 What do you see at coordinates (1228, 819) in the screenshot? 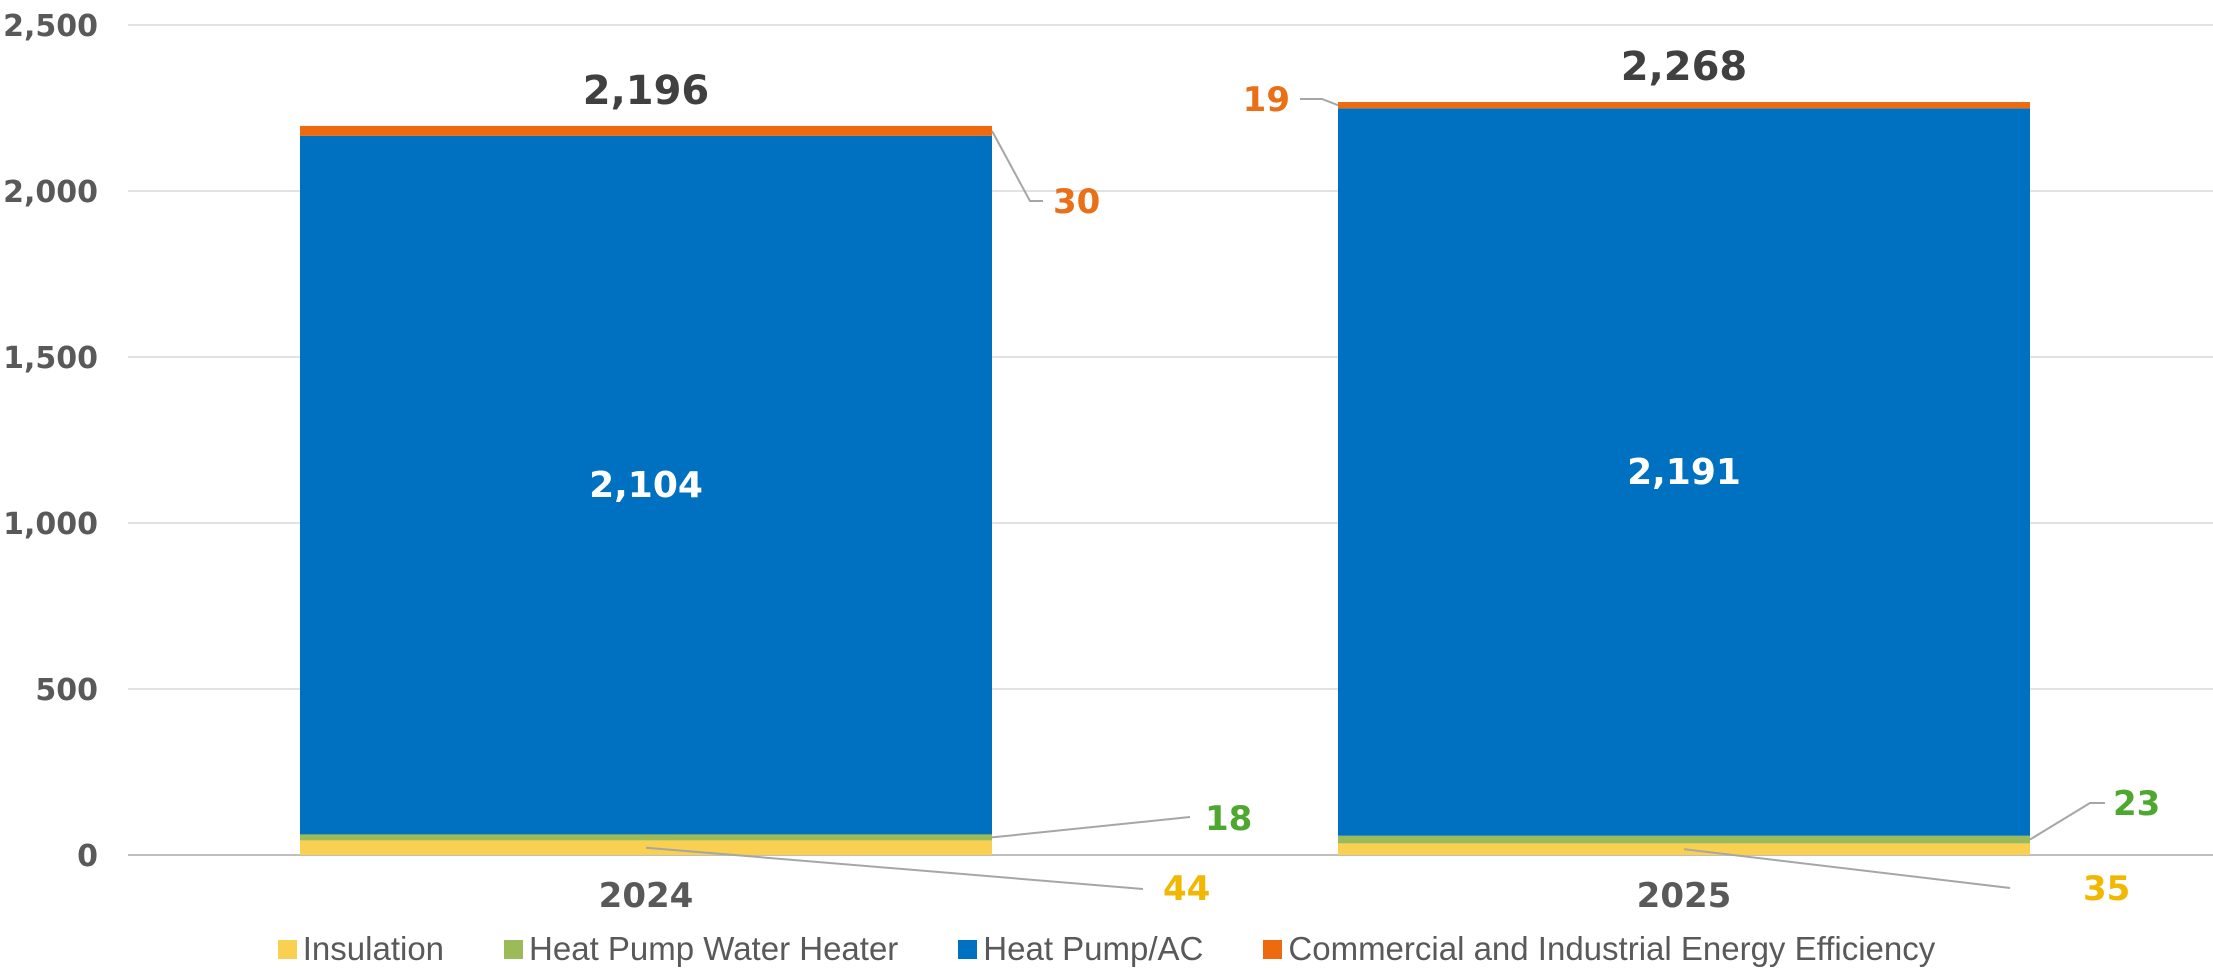
I see `data-label-heat-pump-water-heater: 18` at bounding box center [1228, 819].